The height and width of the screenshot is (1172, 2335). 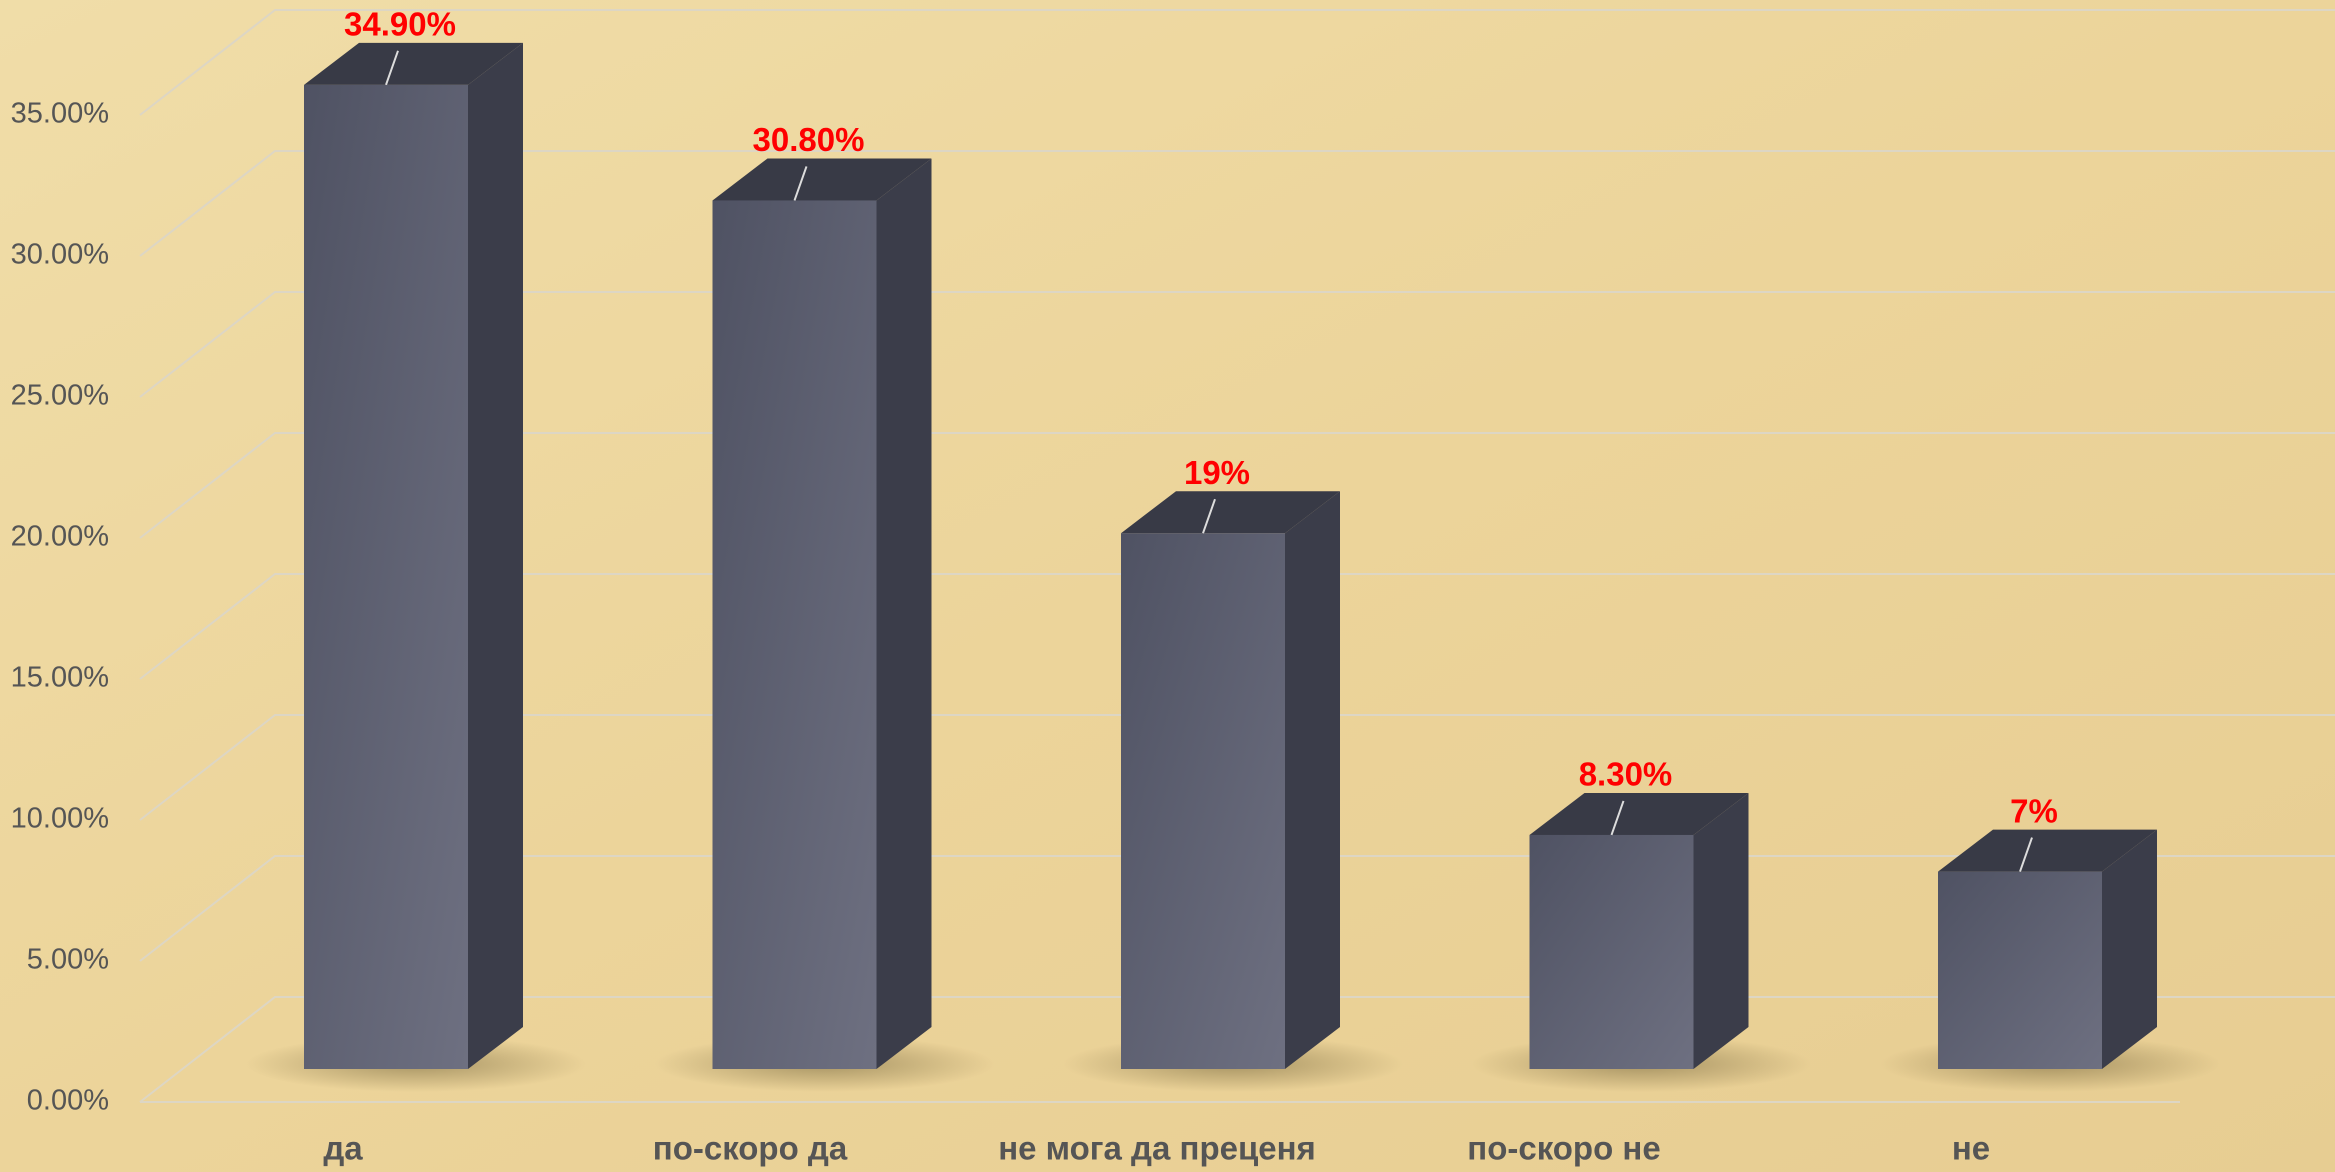 I want to click on x-tick-label: не мога да преценя, so click(x=1157, y=1148).